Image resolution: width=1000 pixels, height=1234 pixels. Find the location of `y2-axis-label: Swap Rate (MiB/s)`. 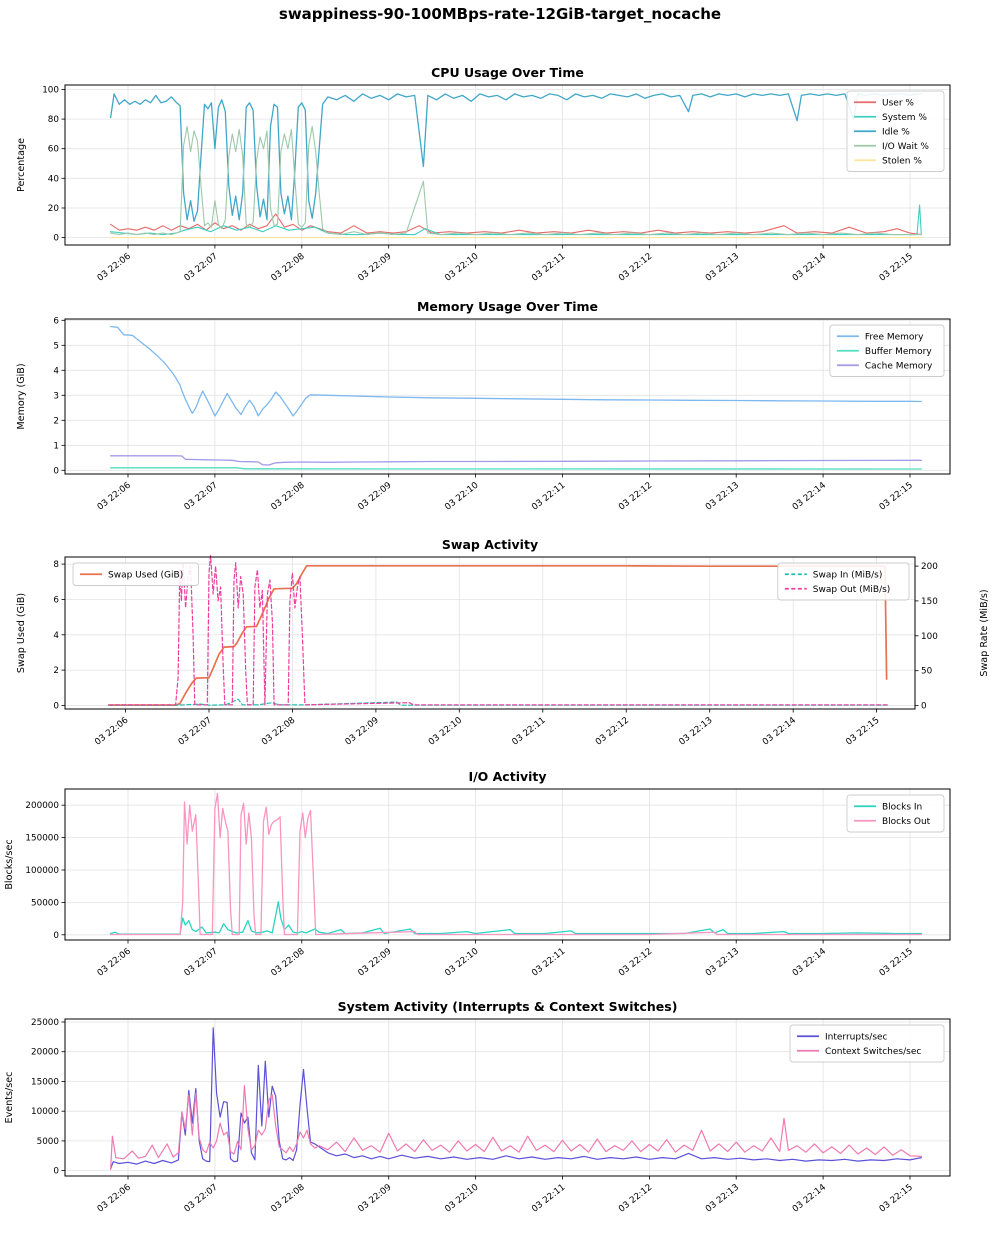

y2-axis-label: Swap Rate (MiB/s) is located at coordinates (984, 632).